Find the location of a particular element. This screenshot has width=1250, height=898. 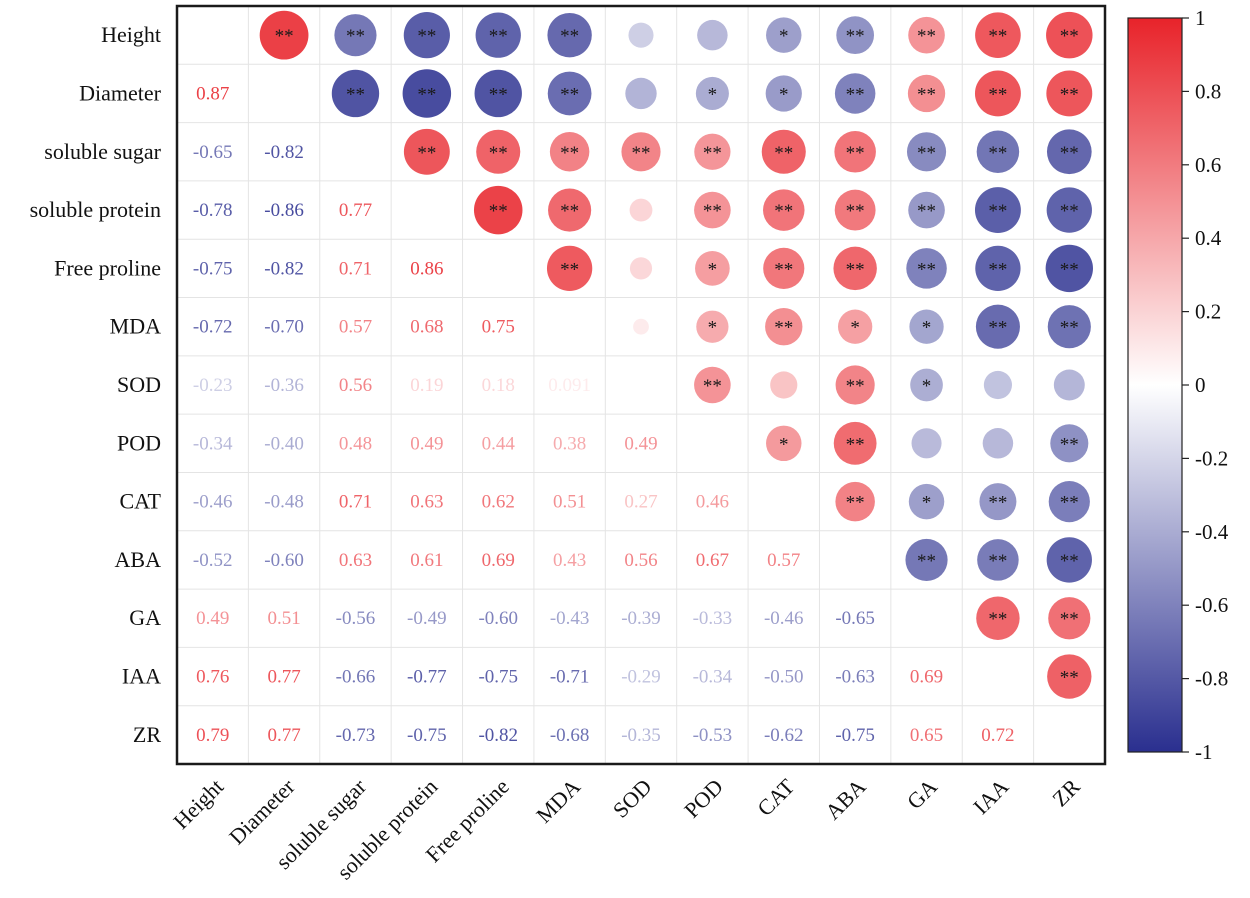

colorbar-tick-label: -1 is located at coordinates (1204, 752).